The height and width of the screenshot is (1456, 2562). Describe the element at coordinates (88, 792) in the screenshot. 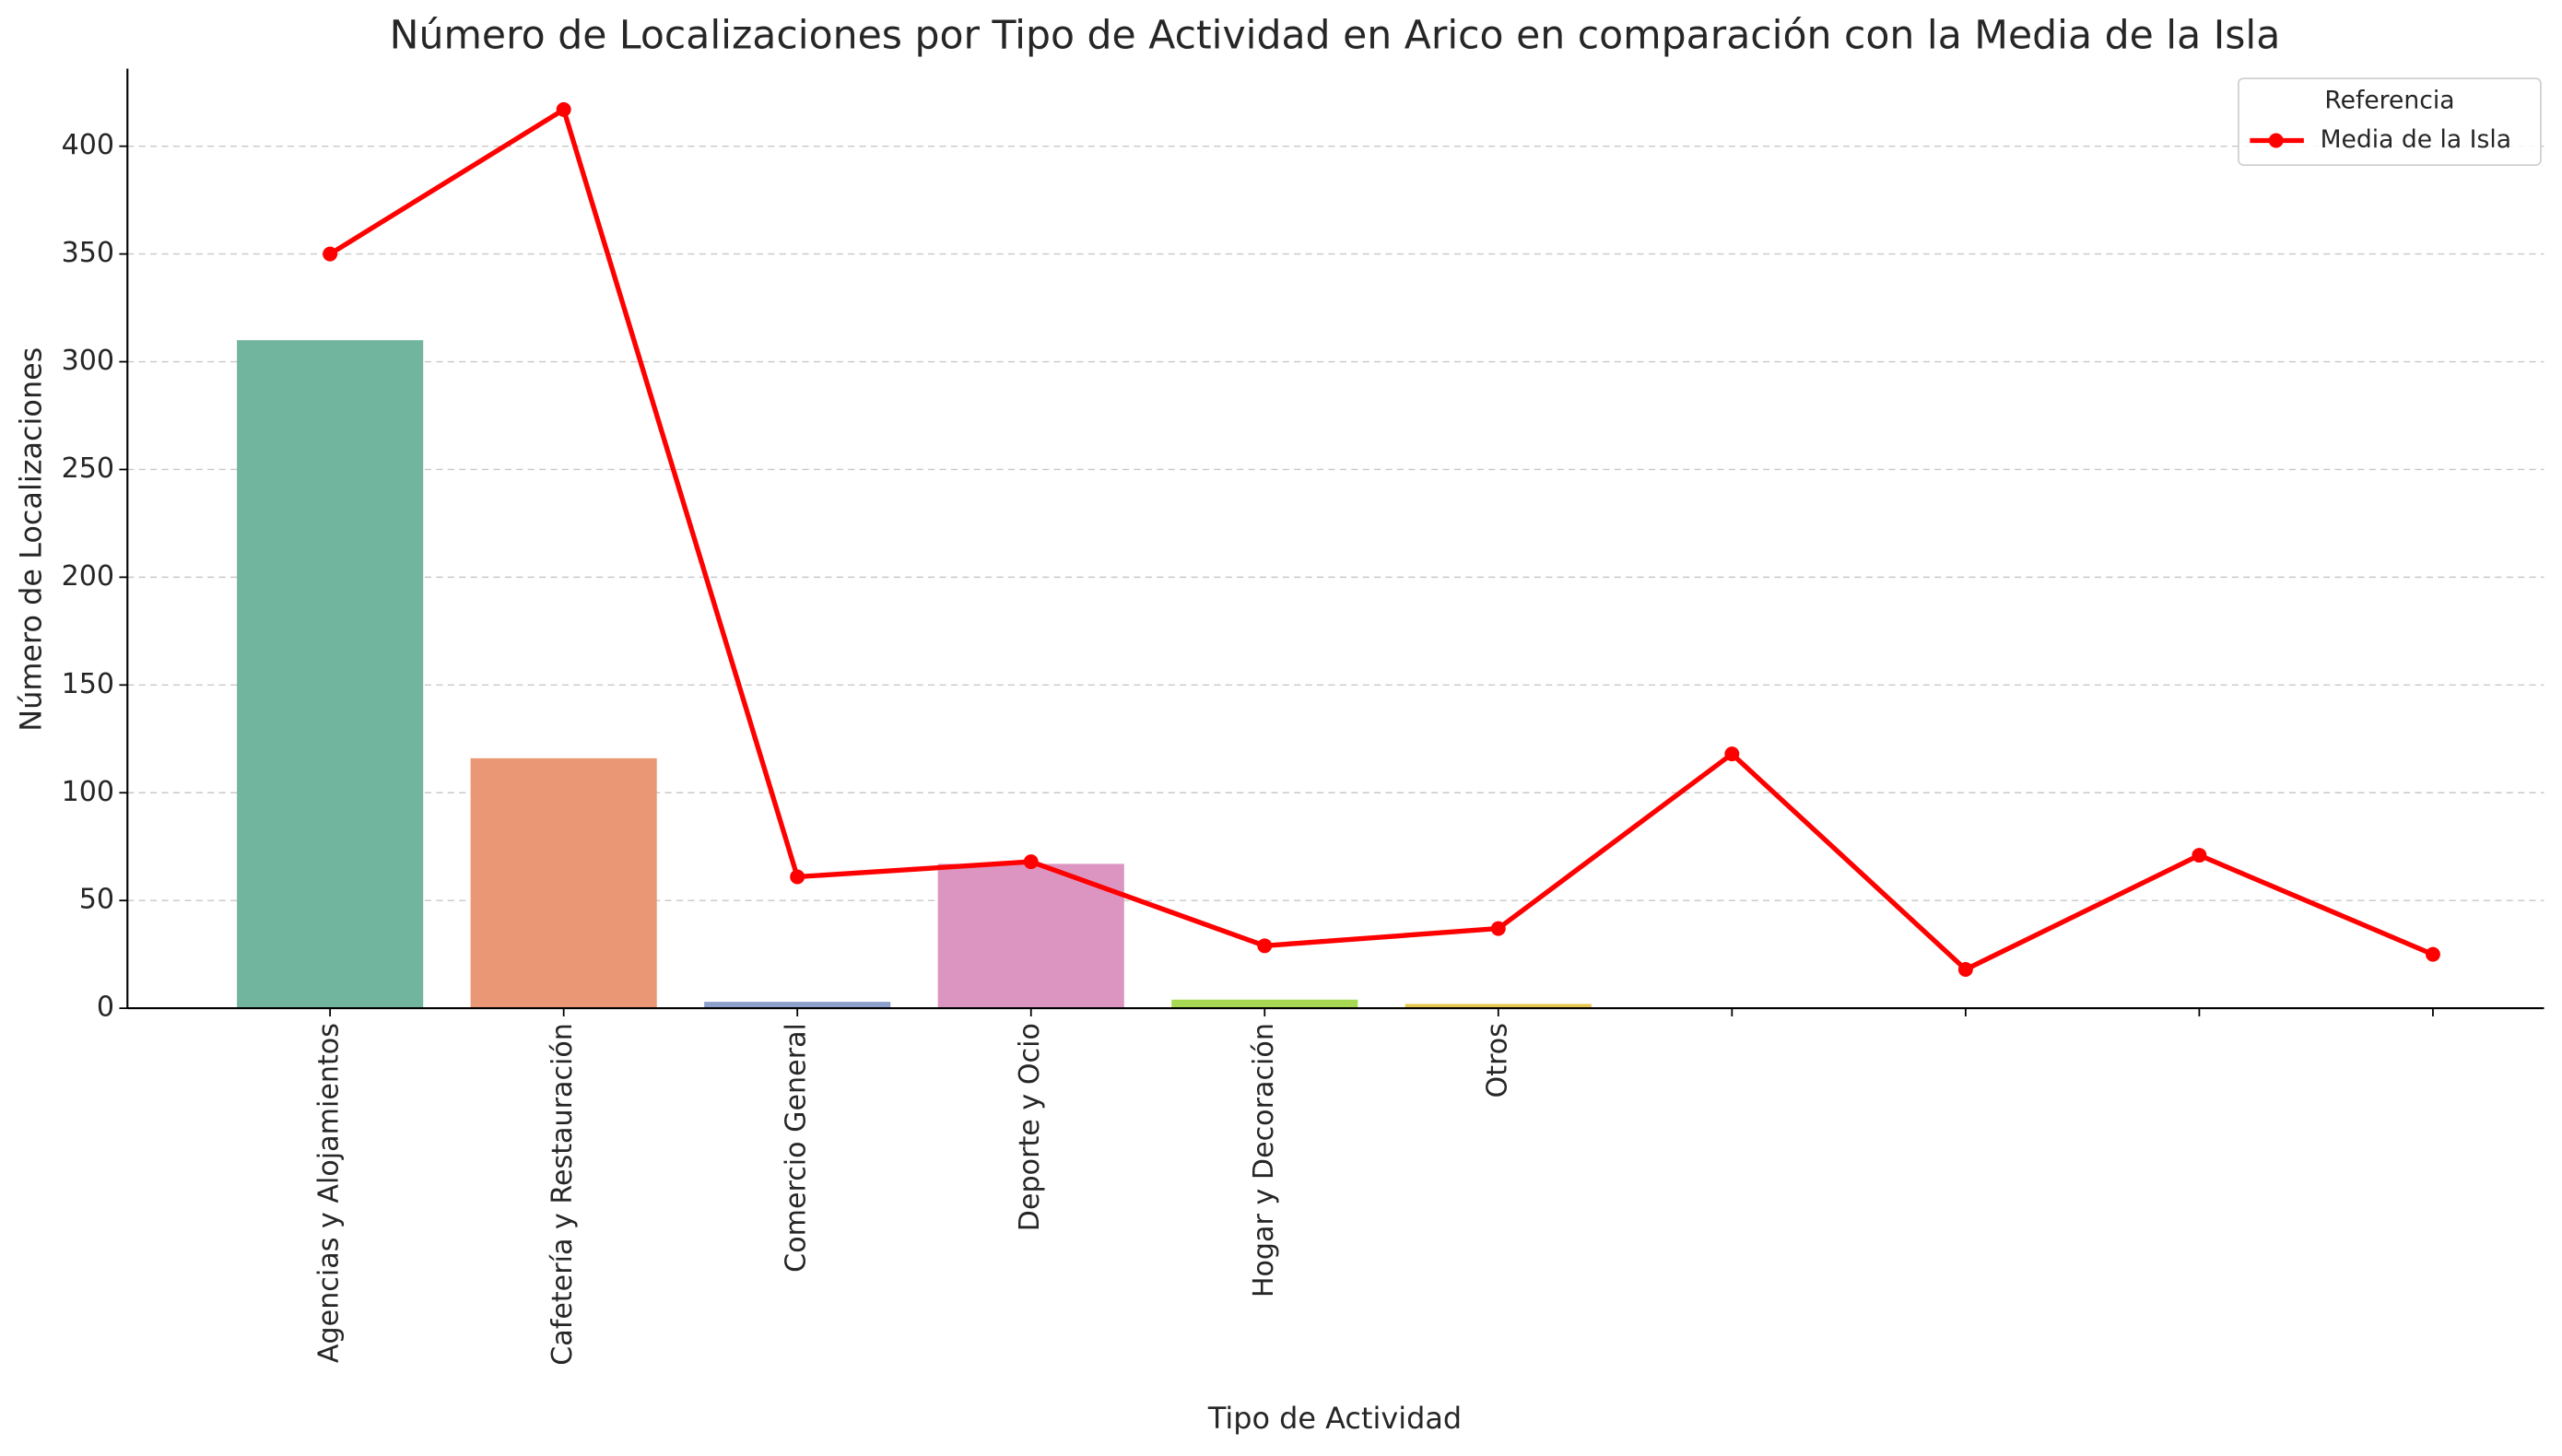

I see `y-tick-label: 100` at that location.